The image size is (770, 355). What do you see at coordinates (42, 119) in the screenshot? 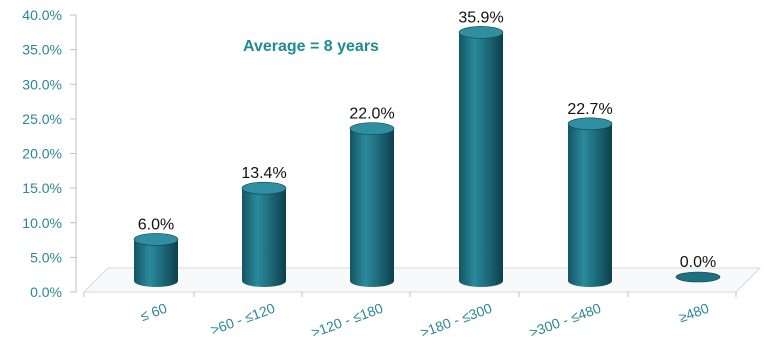
I see `y-tick-label: 25.0%` at bounding box center [42, 119].